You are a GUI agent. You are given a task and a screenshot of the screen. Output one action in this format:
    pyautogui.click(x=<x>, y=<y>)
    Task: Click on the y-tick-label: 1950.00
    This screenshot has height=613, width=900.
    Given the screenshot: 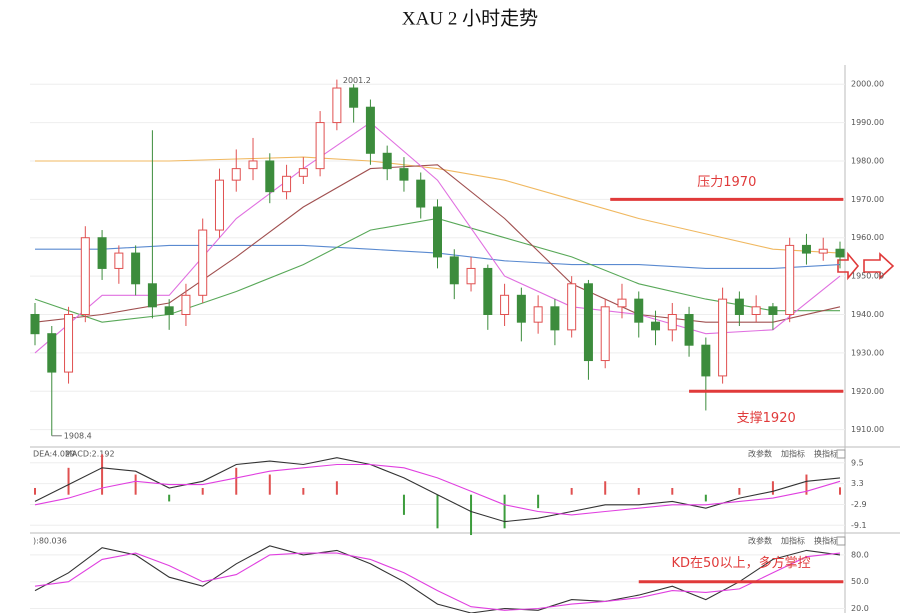 What is the action you would take?
    pyautogui.click(x=867, y=276)
    